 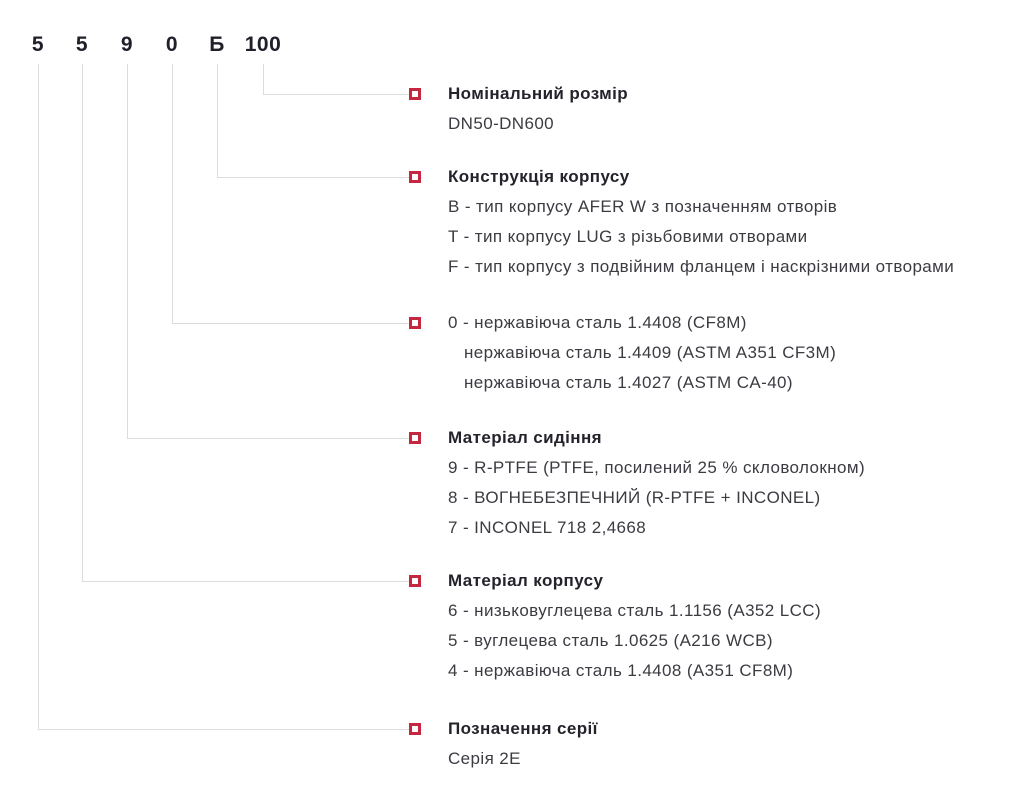 I want to click on section-heading: Матеріал корпусу, so click(x=526, y=580).